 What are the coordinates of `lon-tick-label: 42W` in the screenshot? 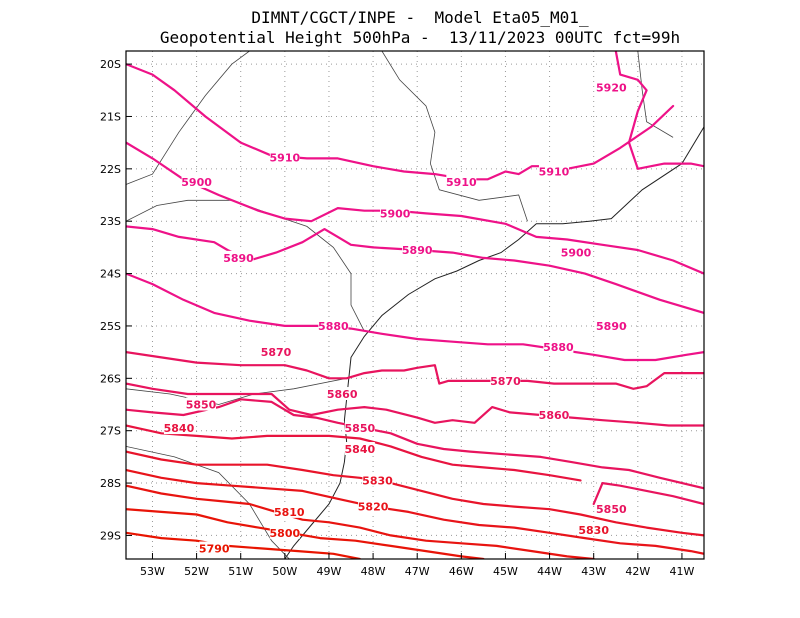 It's located at (637, 571).